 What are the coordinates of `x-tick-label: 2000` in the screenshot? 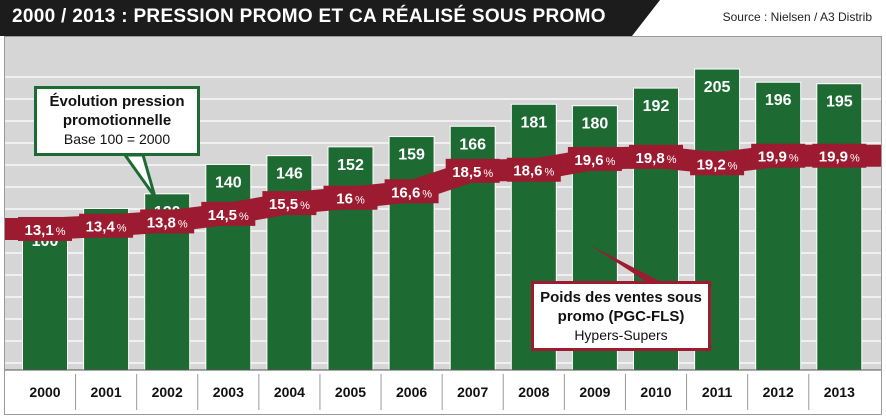 It's located at (44, 392).